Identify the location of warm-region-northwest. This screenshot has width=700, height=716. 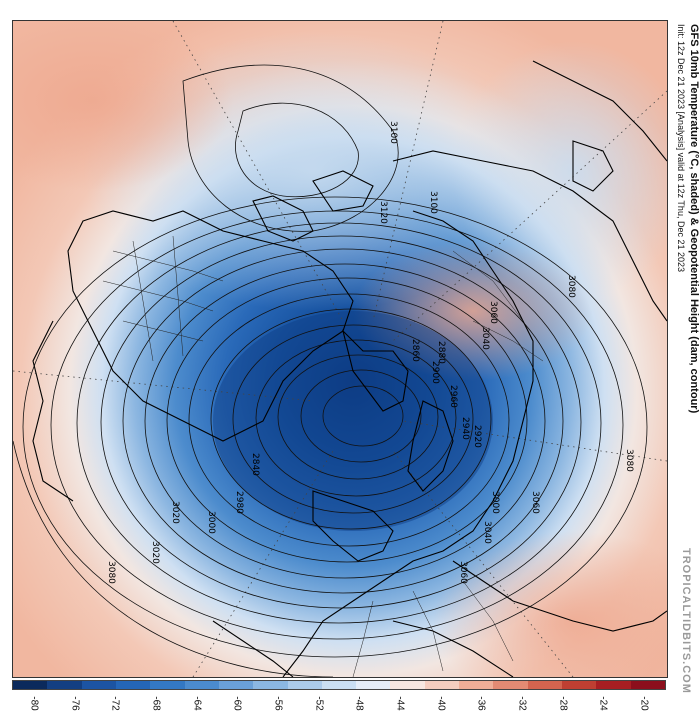
(123, 106).